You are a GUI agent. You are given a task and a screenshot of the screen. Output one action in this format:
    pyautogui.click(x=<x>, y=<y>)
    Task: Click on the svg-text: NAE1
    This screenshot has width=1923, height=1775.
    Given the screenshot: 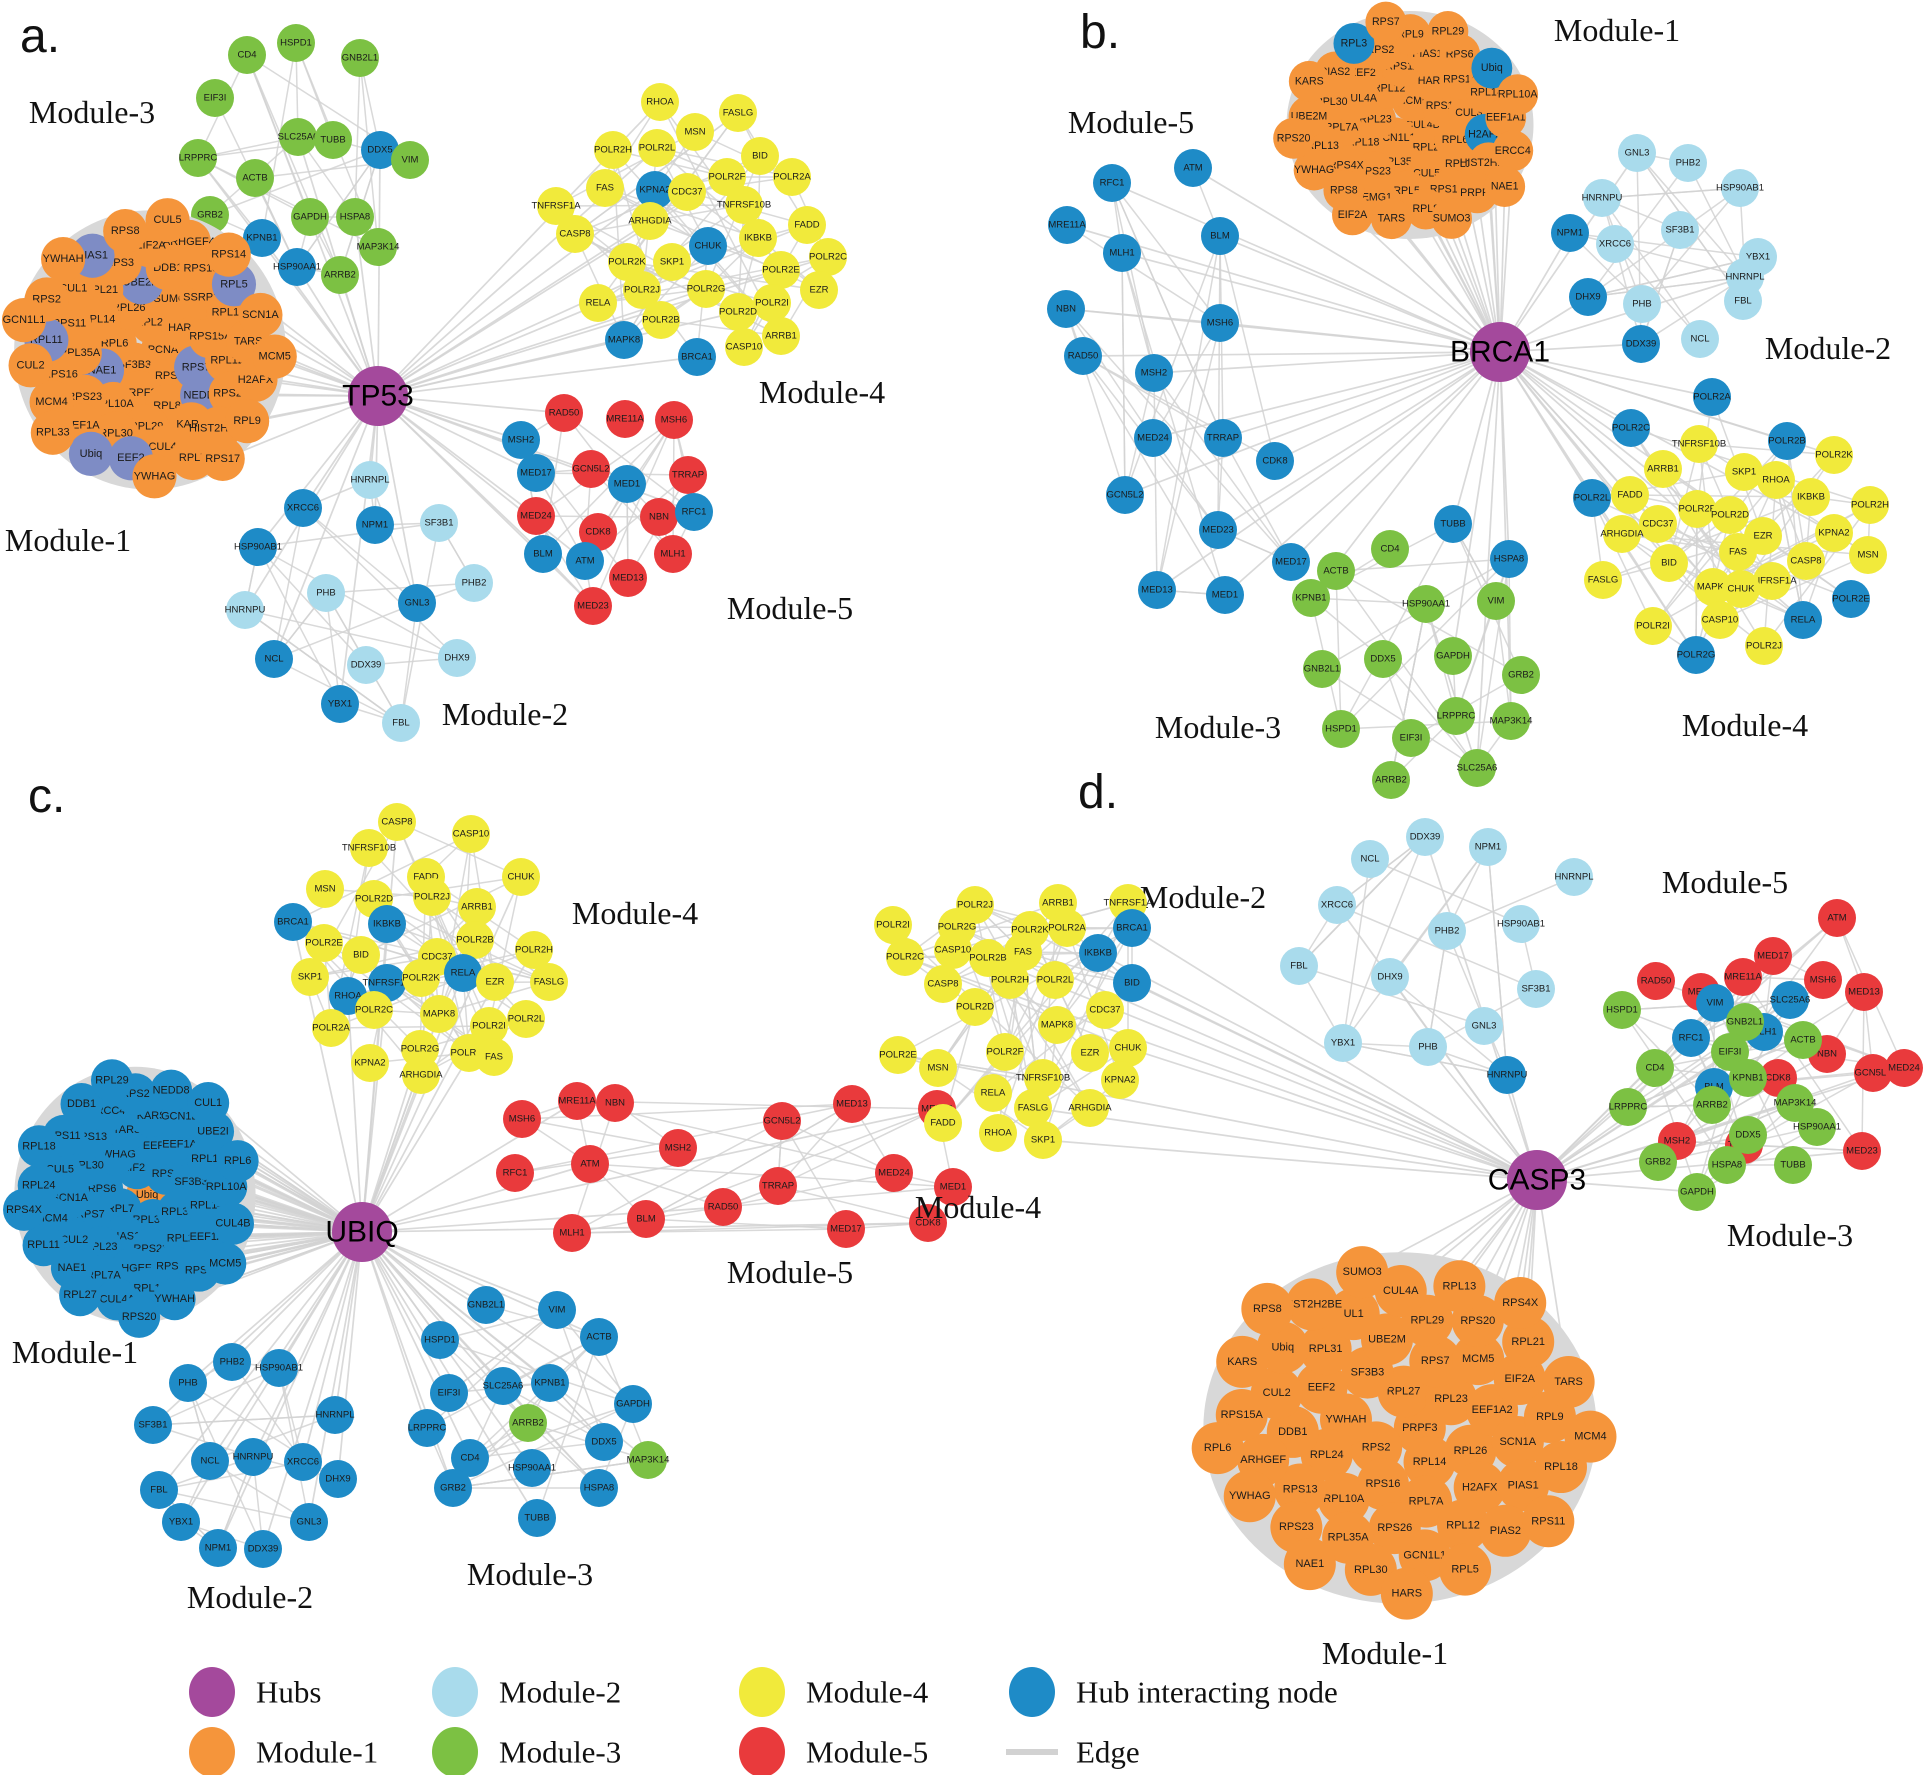 What is the action you would take?
    pyautogui.click(x=1505, y=187)
    